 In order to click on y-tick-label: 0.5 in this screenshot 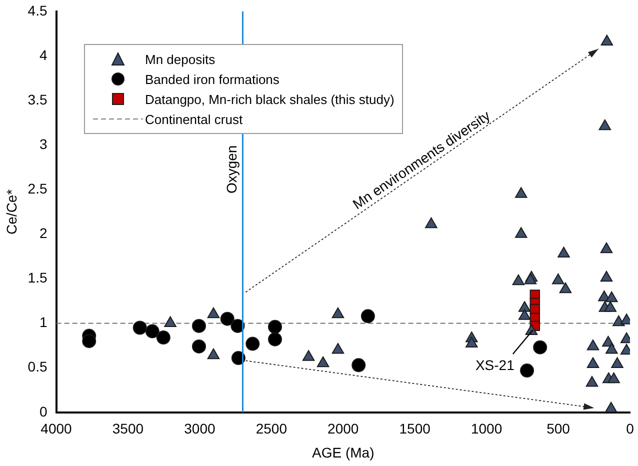, I will do `click(38, 366)`.